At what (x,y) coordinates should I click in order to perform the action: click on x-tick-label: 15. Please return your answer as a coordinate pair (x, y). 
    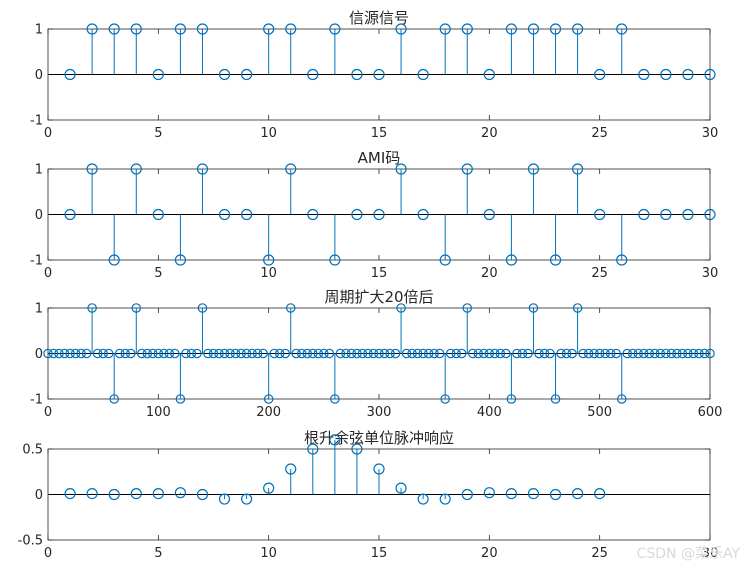
    Looking at the image, I should click on (379, 273).